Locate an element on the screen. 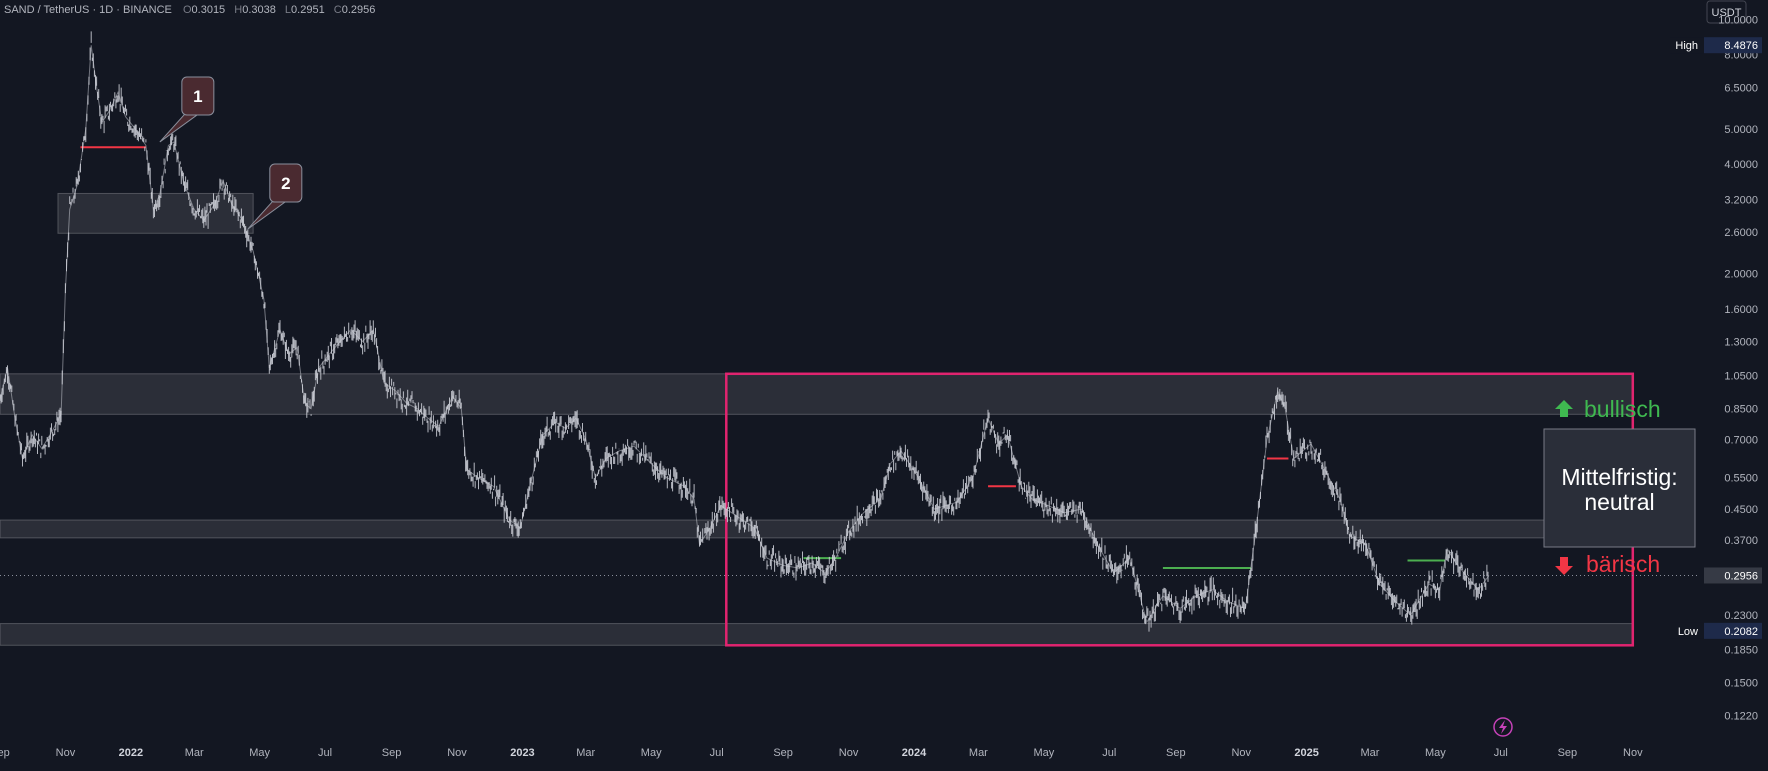 Image resolution: width=1768 pixels, height=771 pixels. y-tick-label: 0.4500 is located at coordinates (1741, 510).